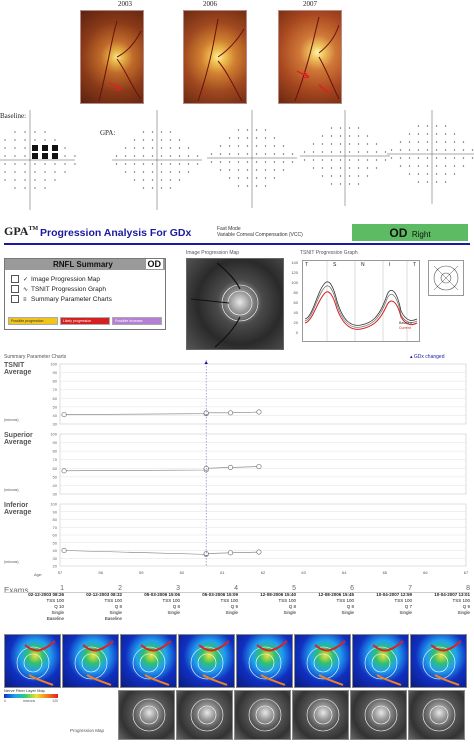  Describe the element at coordinates (33, 321) in the screenshot. I see `legend-possible: Possible progression` at that location.